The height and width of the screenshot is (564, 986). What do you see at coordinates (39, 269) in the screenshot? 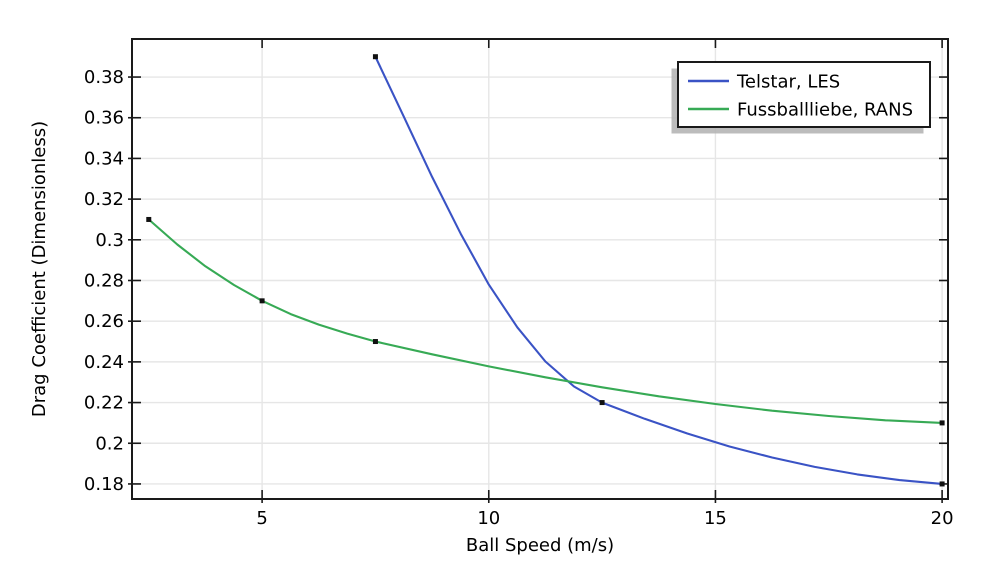
I see `y-axis-title: Drag Coefficient (Dimensionless)` at bounding box center [39, 269].